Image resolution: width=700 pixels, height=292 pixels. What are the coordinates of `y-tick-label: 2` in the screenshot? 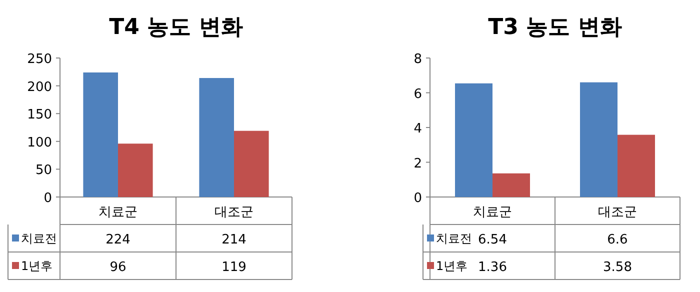 It's located at (418, 164).